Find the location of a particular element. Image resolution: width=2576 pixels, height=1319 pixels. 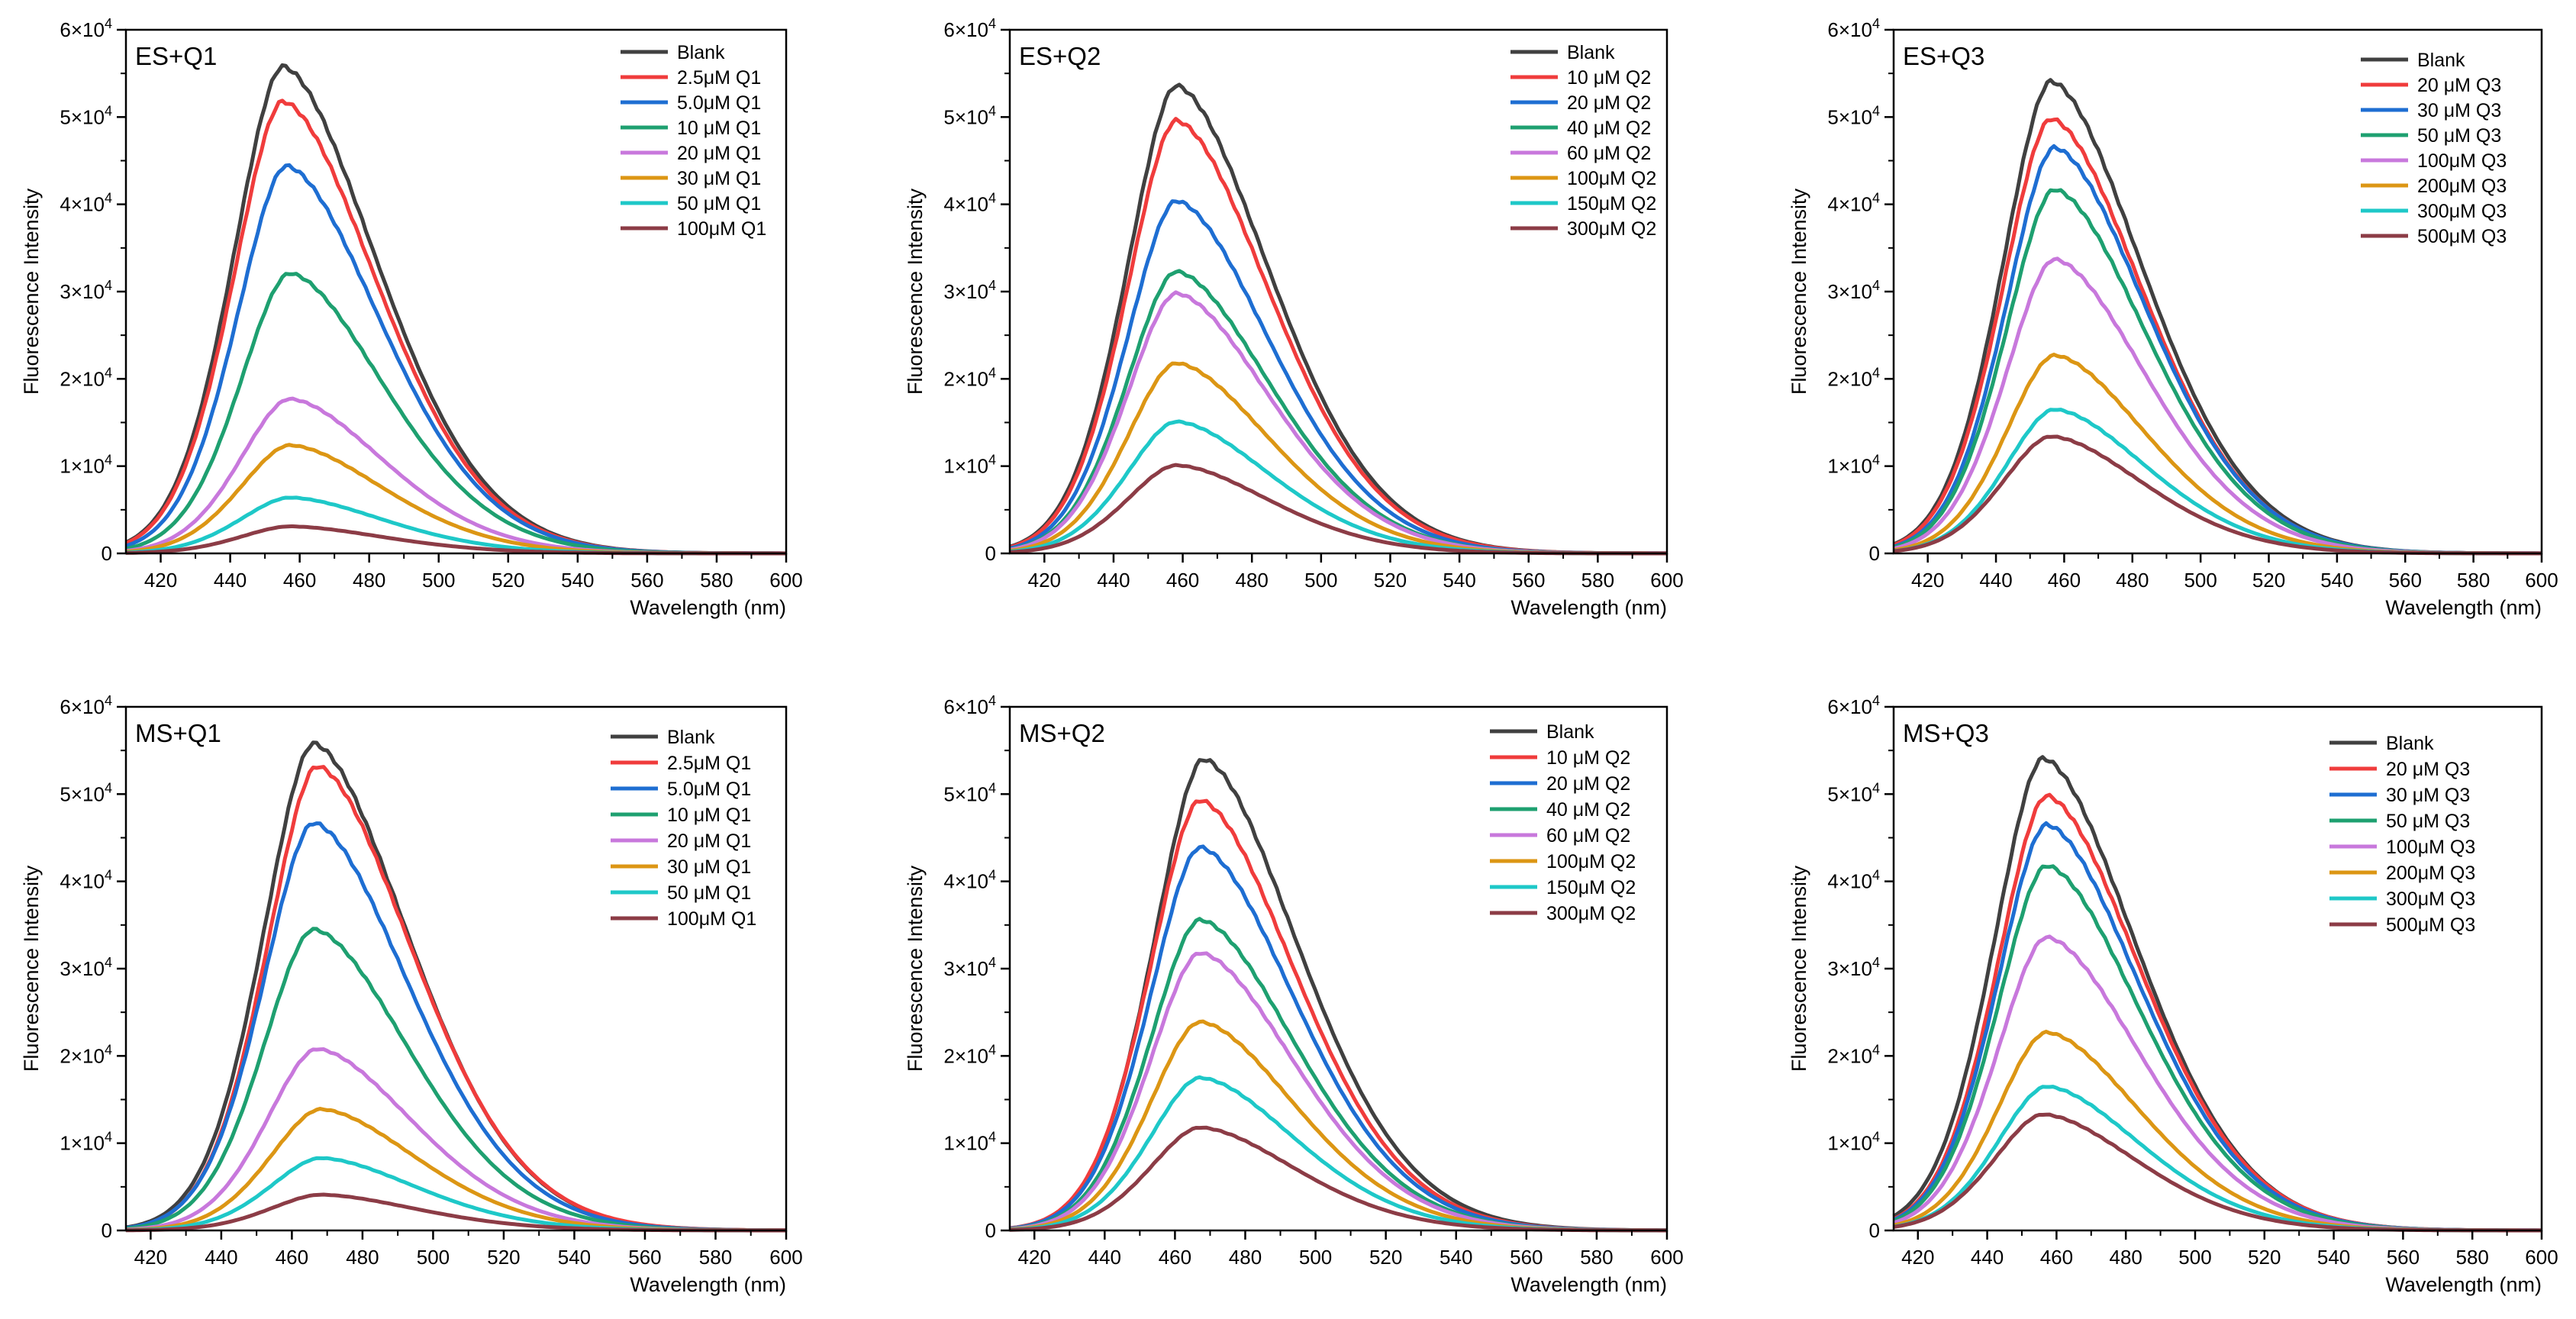

legend-entry: 300μM Q3 is located at coordinates (2462, 211).